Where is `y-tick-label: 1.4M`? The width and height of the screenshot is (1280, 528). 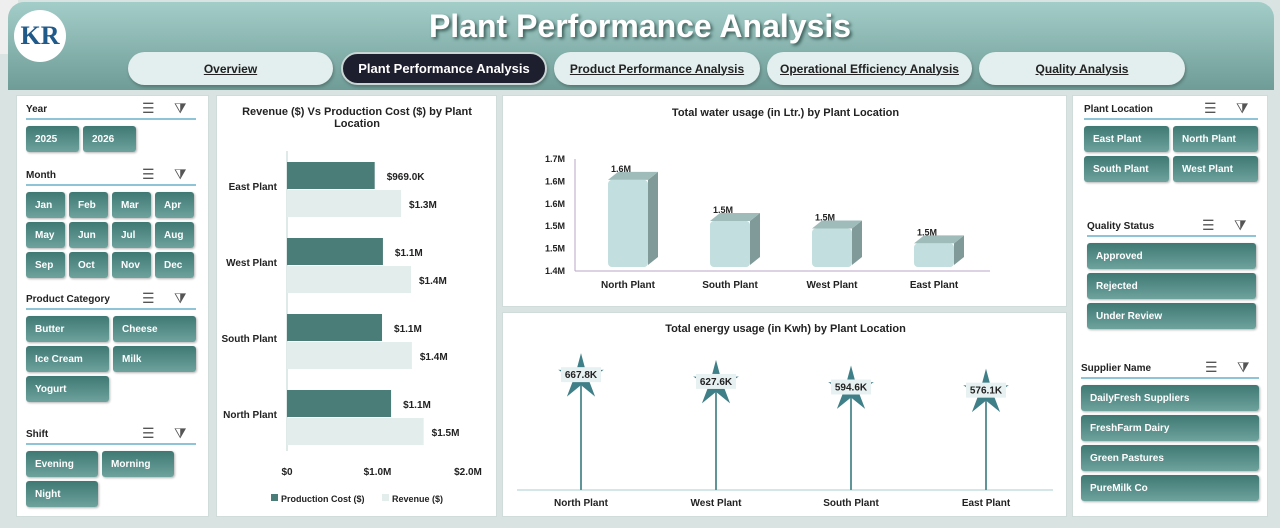
y-tick-label: 1.4M is located at coordinates (555, 271).